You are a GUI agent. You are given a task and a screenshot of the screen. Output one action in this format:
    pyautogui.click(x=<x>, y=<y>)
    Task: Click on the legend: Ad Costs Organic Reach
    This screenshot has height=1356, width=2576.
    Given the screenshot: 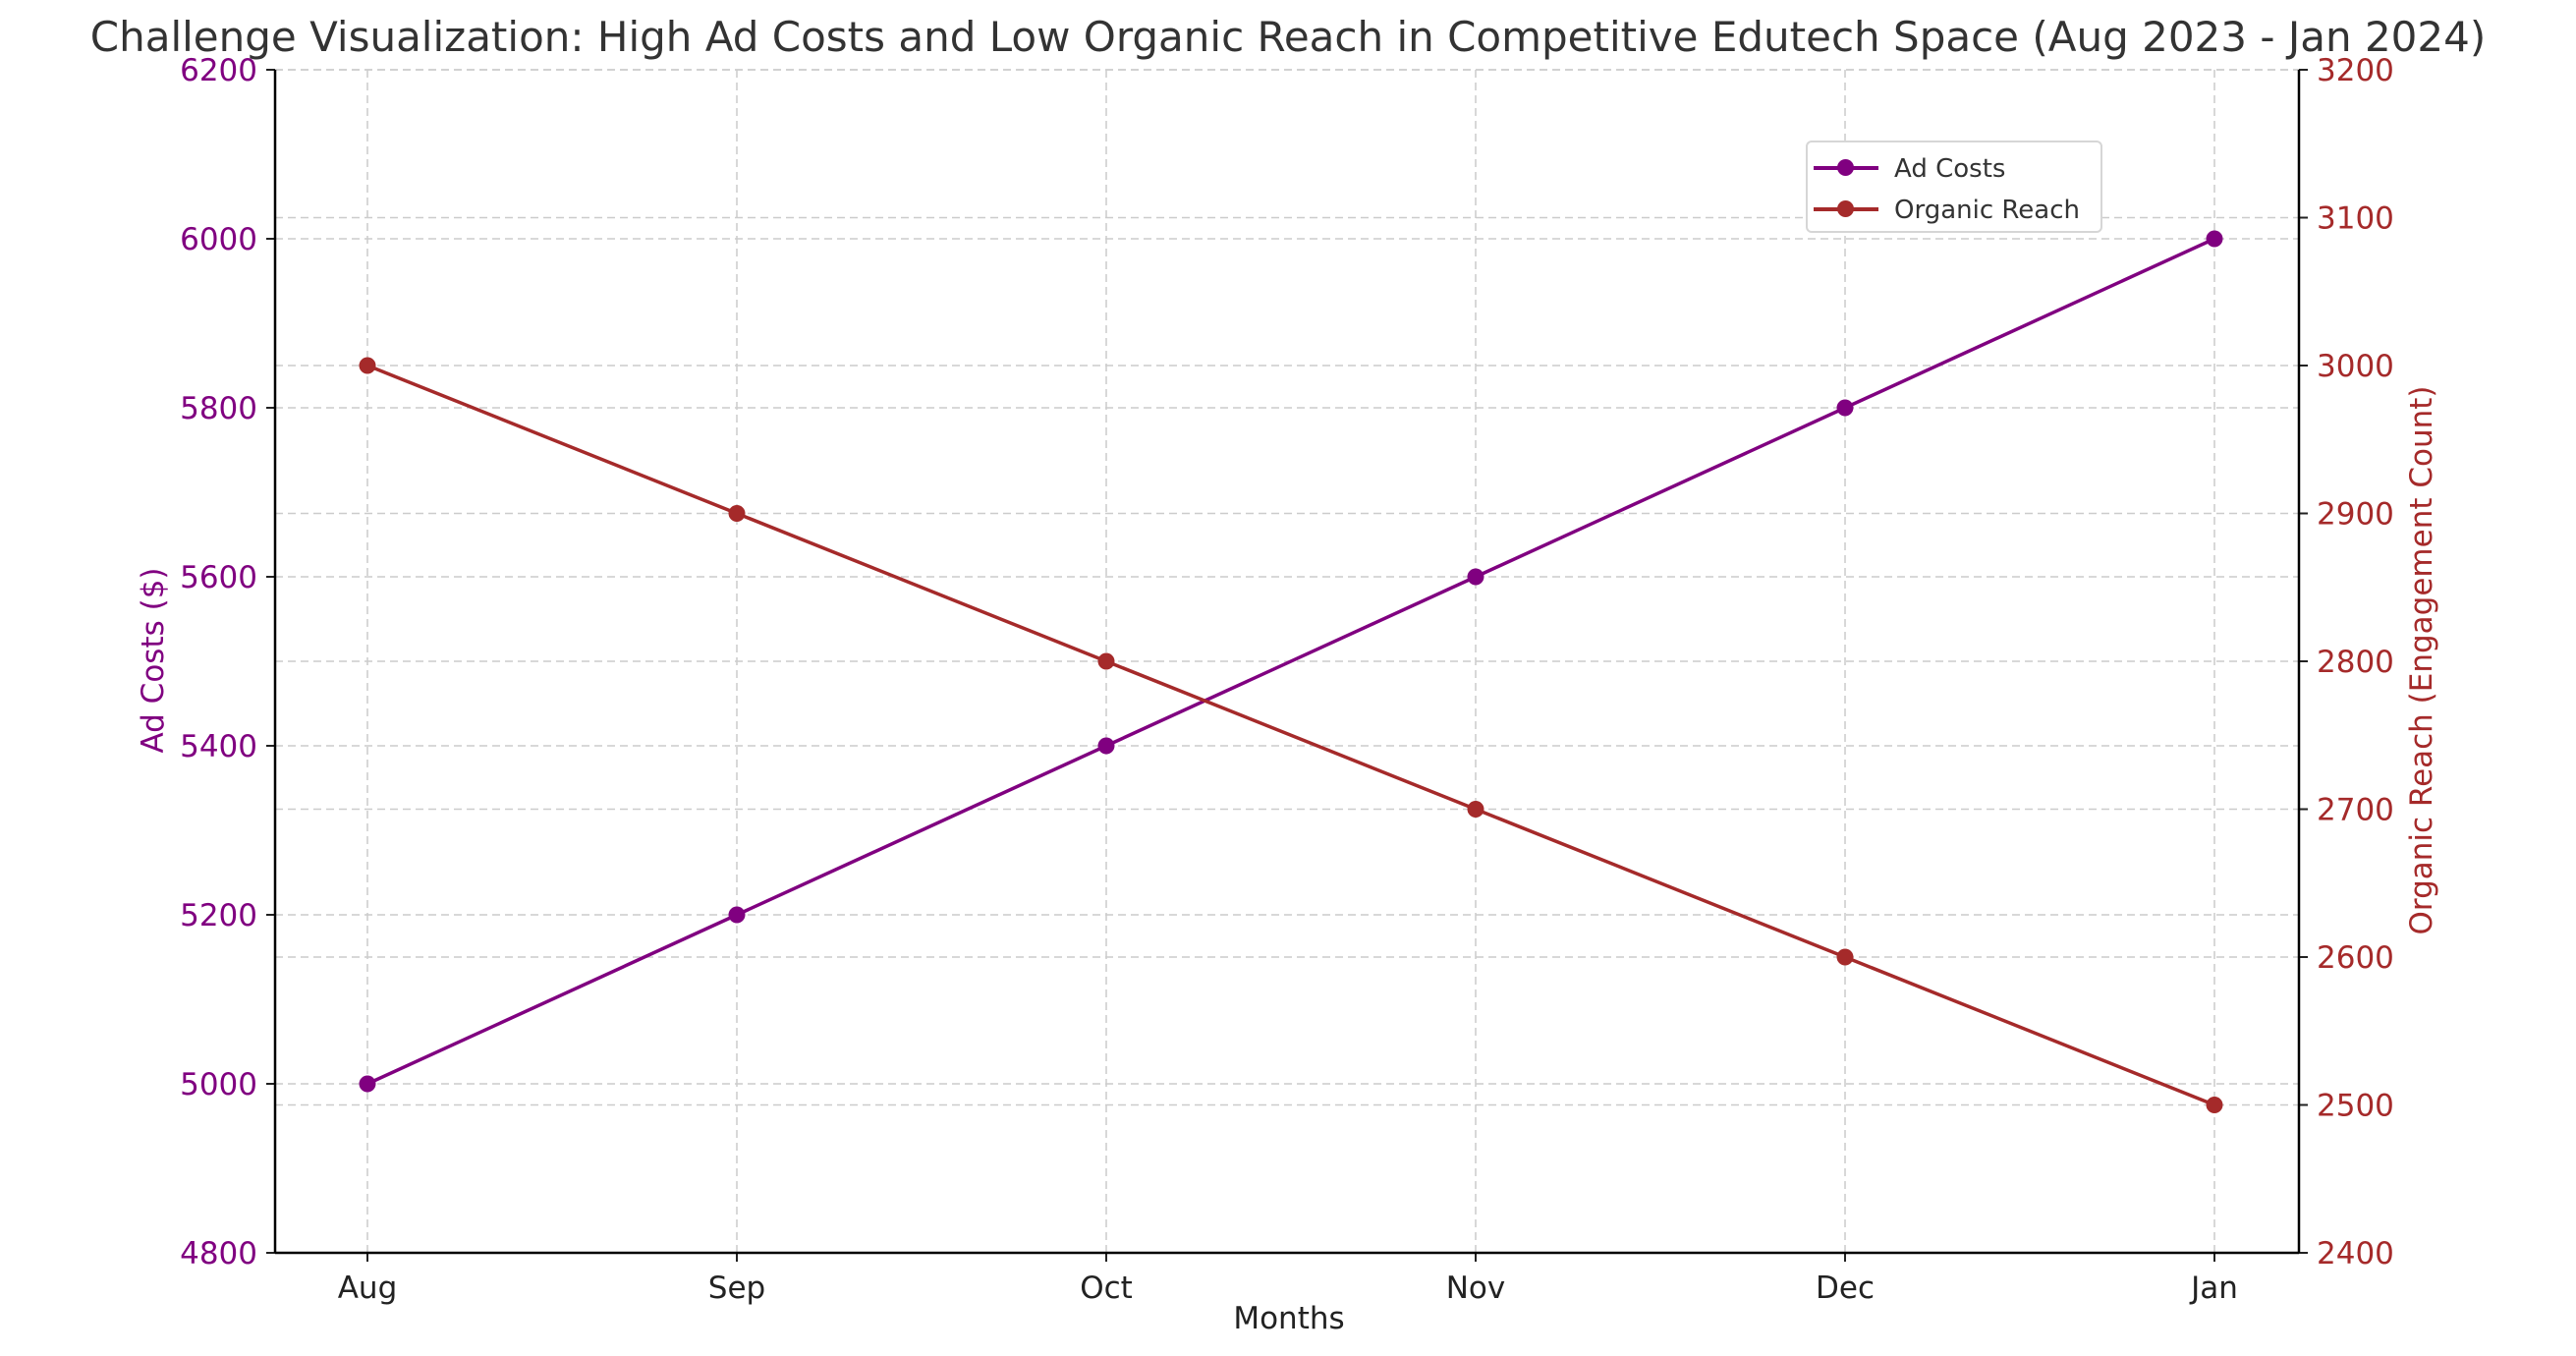 What is the action you would take?
    pyautogui.click(x=1954, y=187)
    